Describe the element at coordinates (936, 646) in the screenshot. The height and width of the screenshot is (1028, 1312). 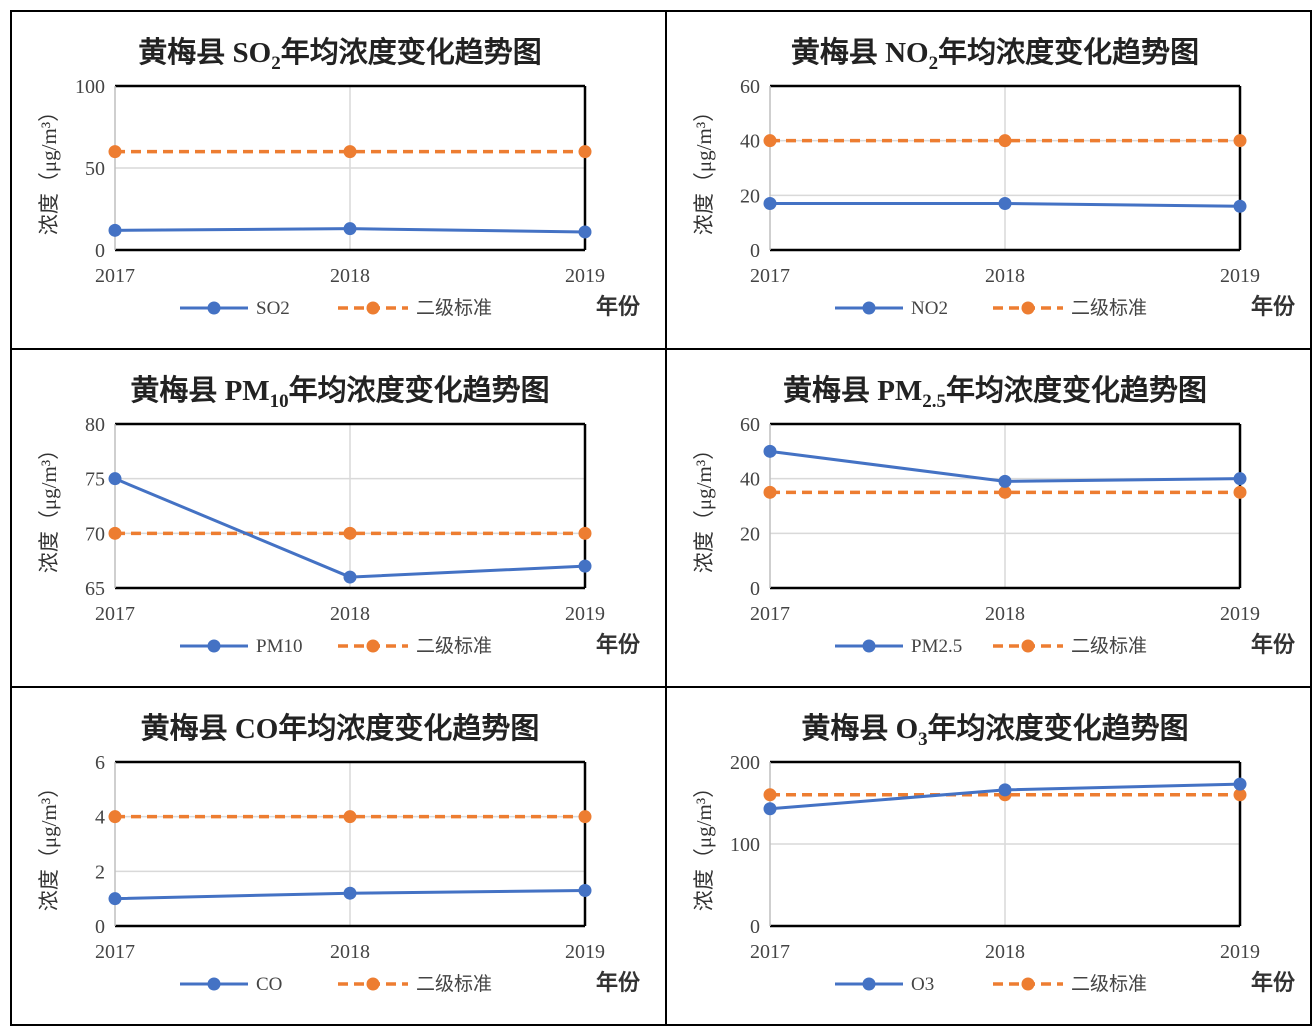
I see `legend-measured-label: PM2.5` at that location.